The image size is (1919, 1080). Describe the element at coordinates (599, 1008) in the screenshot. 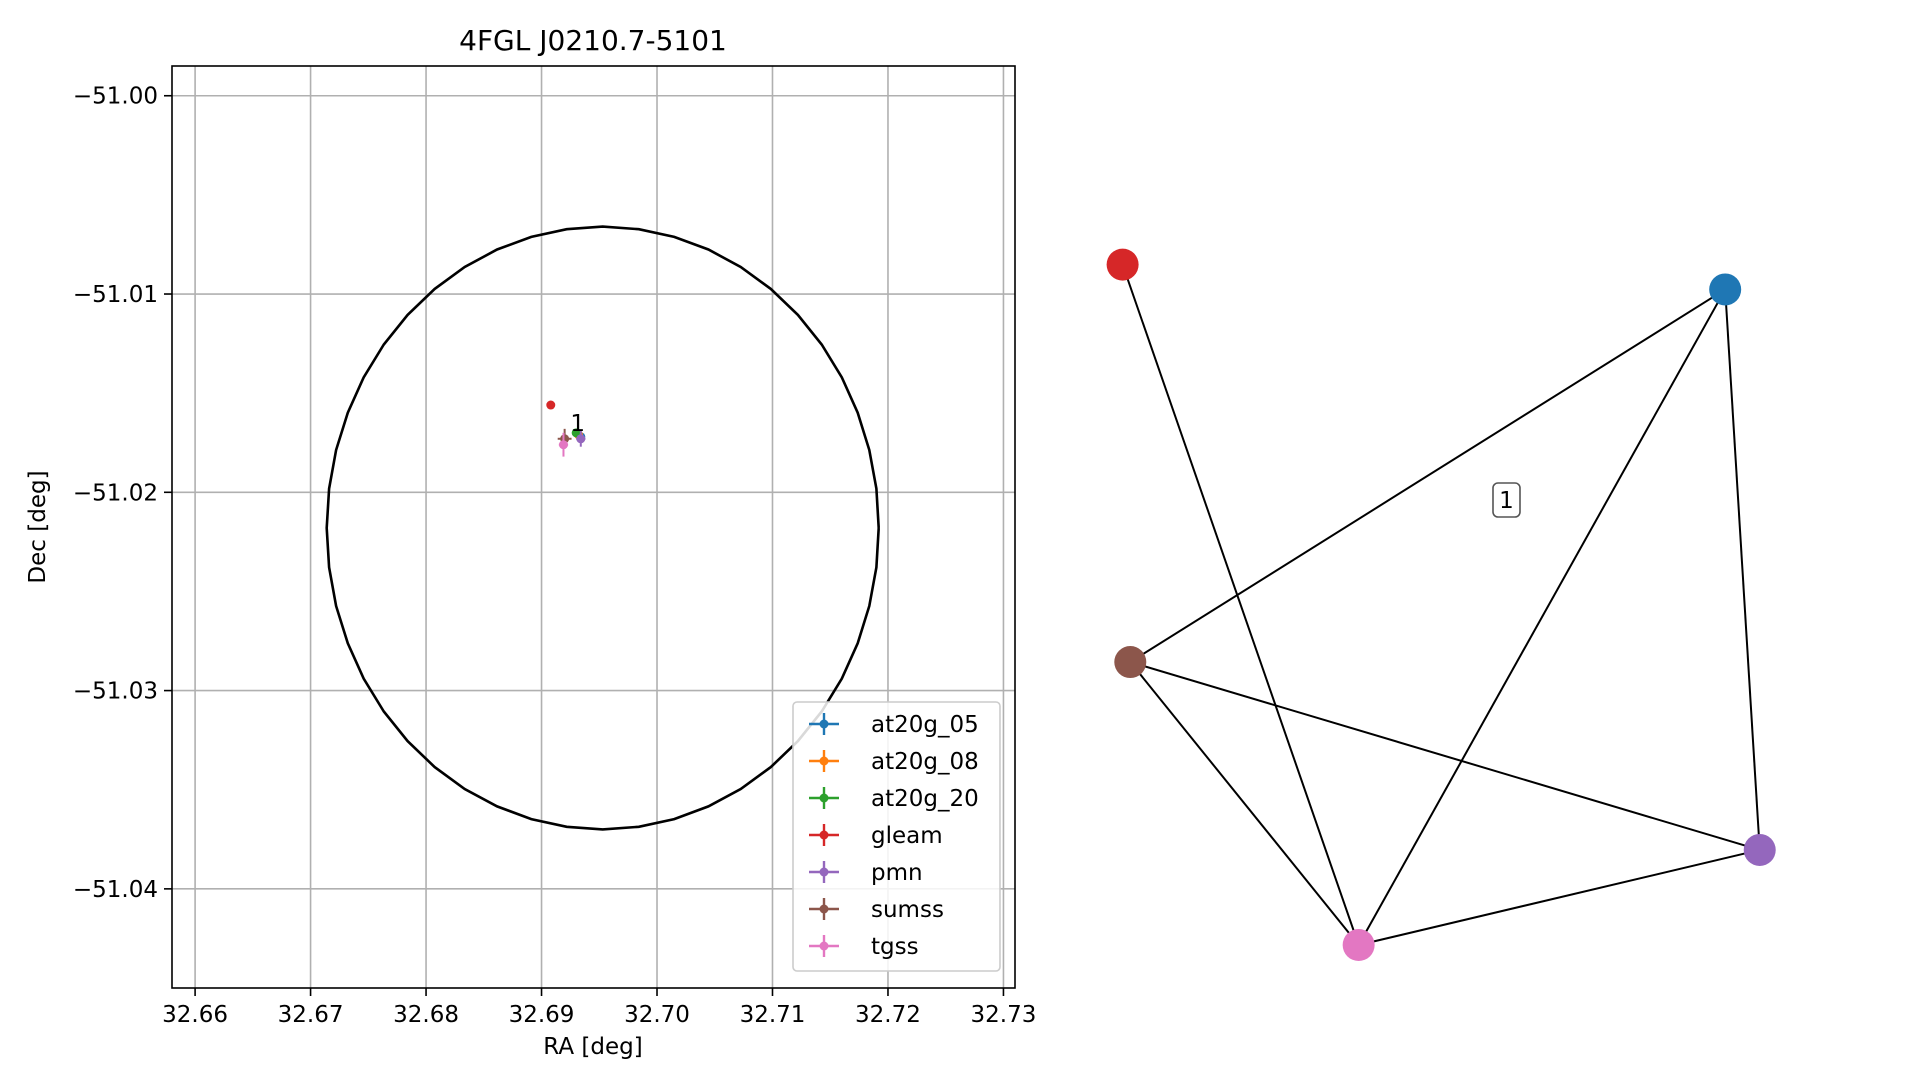

I see `x-ticks: 32.66 32.67 32.68 32.69 32.70 32.71 32.72 32.73` at that location.